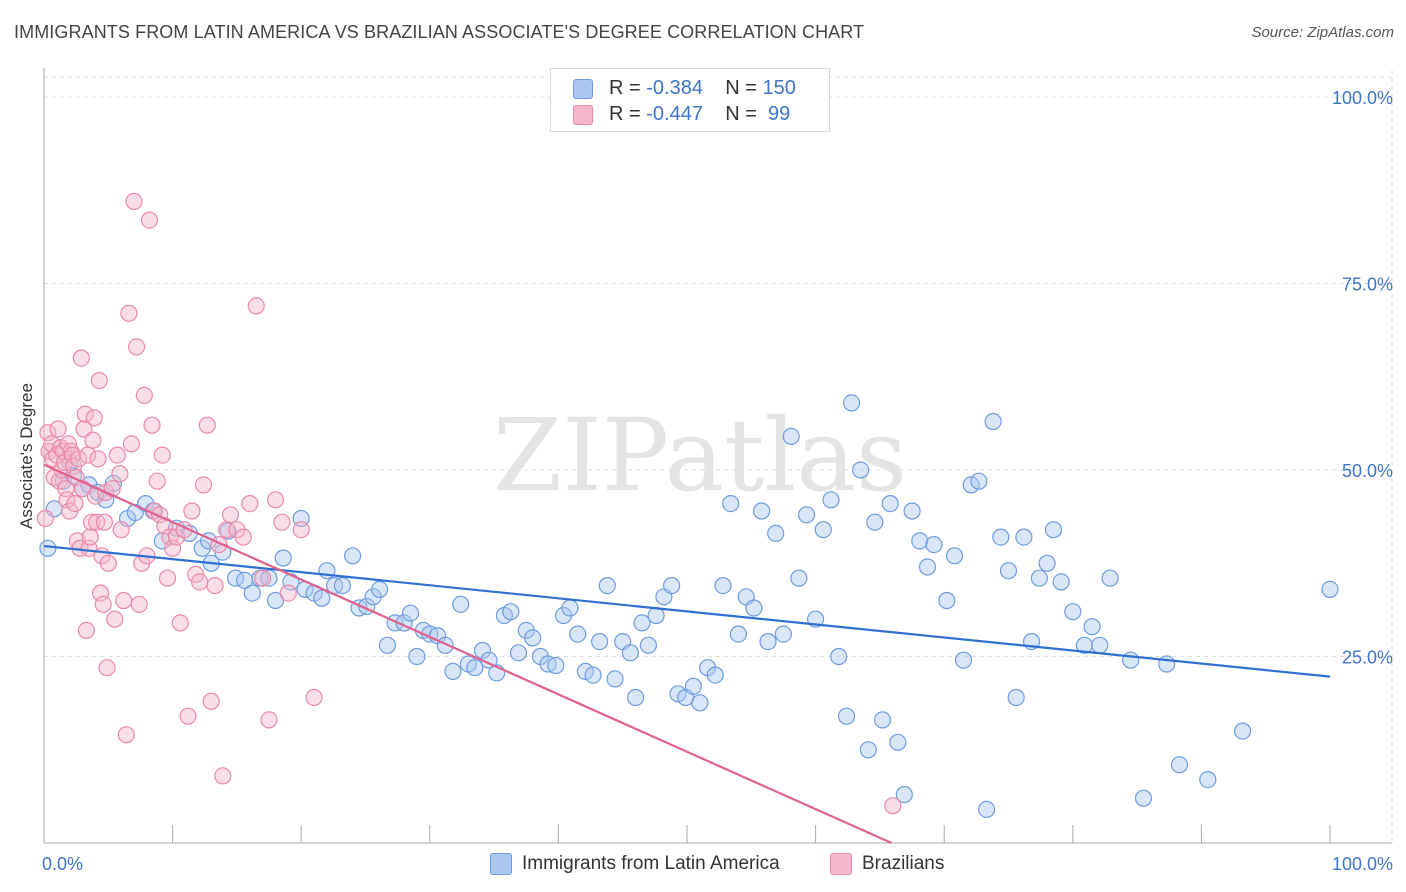 This screenshot has height=892, width=1406. I want to click on trend-line-latin-america, so click(687, 611).